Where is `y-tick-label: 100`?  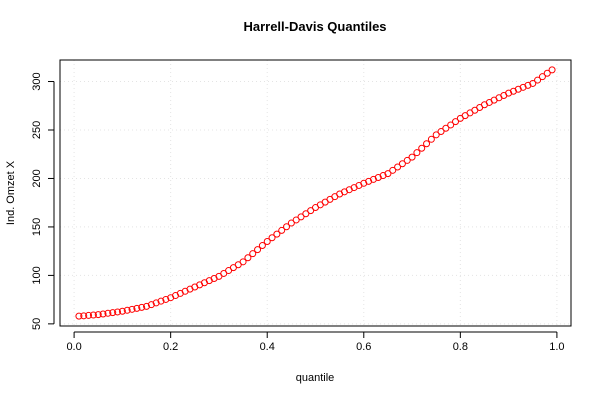 y-tick-label: 100 is located at coordinates (37, 275).